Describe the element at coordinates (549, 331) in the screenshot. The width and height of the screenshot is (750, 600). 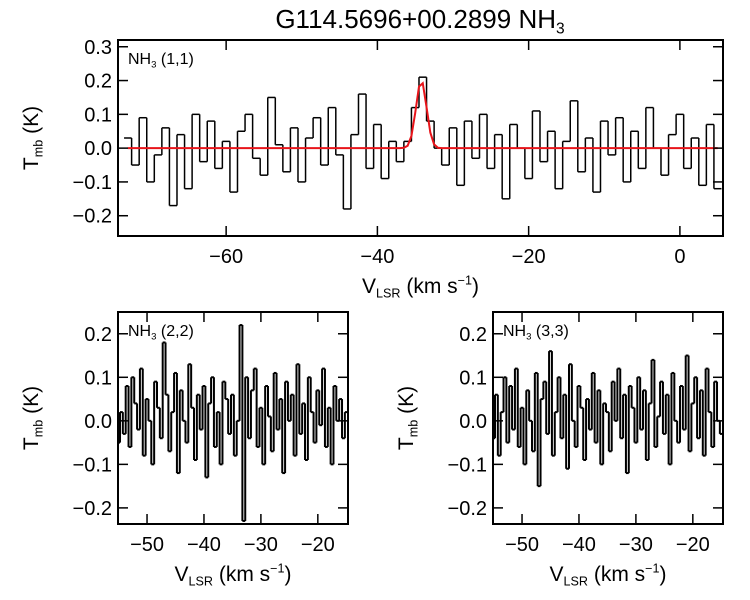
I see `panel-label-part: (3,3)` at that location.